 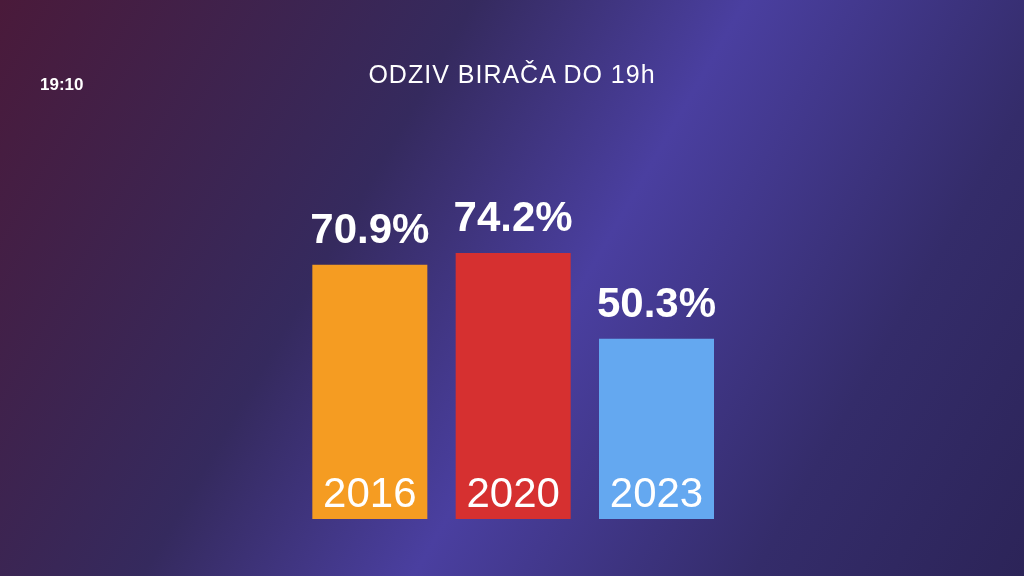 What do you see at coordinates (370, 228) in the screenshot?
I see `data-label: 70.9%` at bounding box center [370, 228].